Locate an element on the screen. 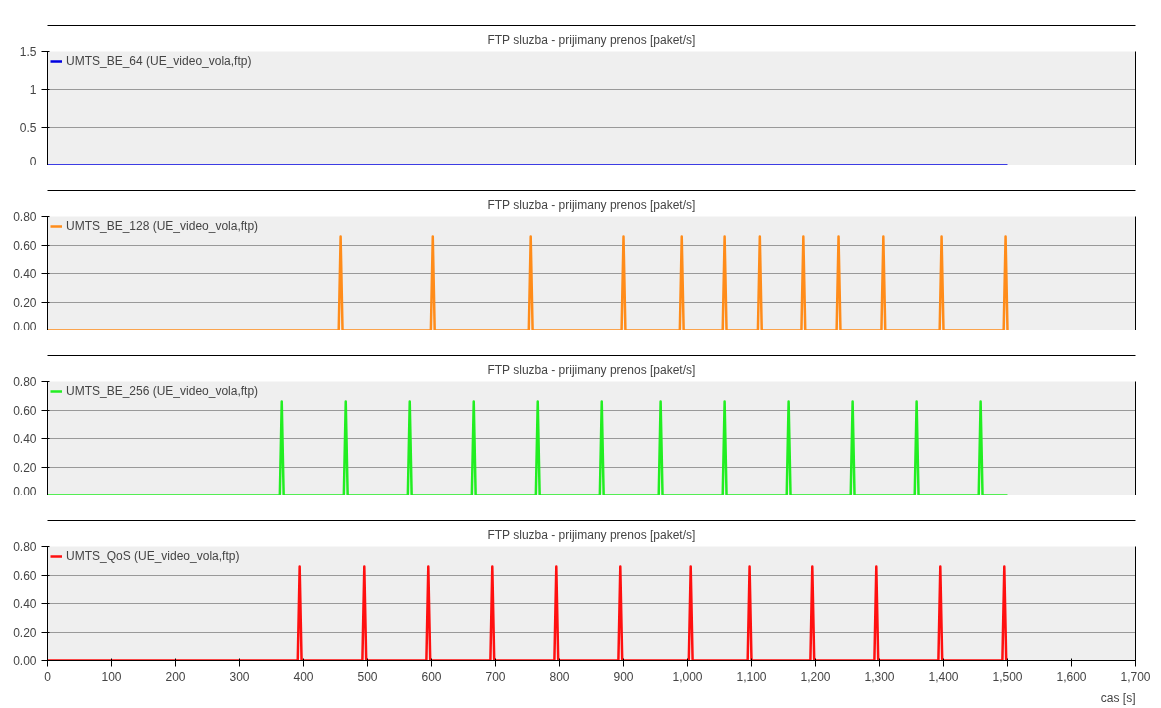 This screenshot has height=708, width=1161. x-tick-label: 700 is located at coordinates (495, 676).